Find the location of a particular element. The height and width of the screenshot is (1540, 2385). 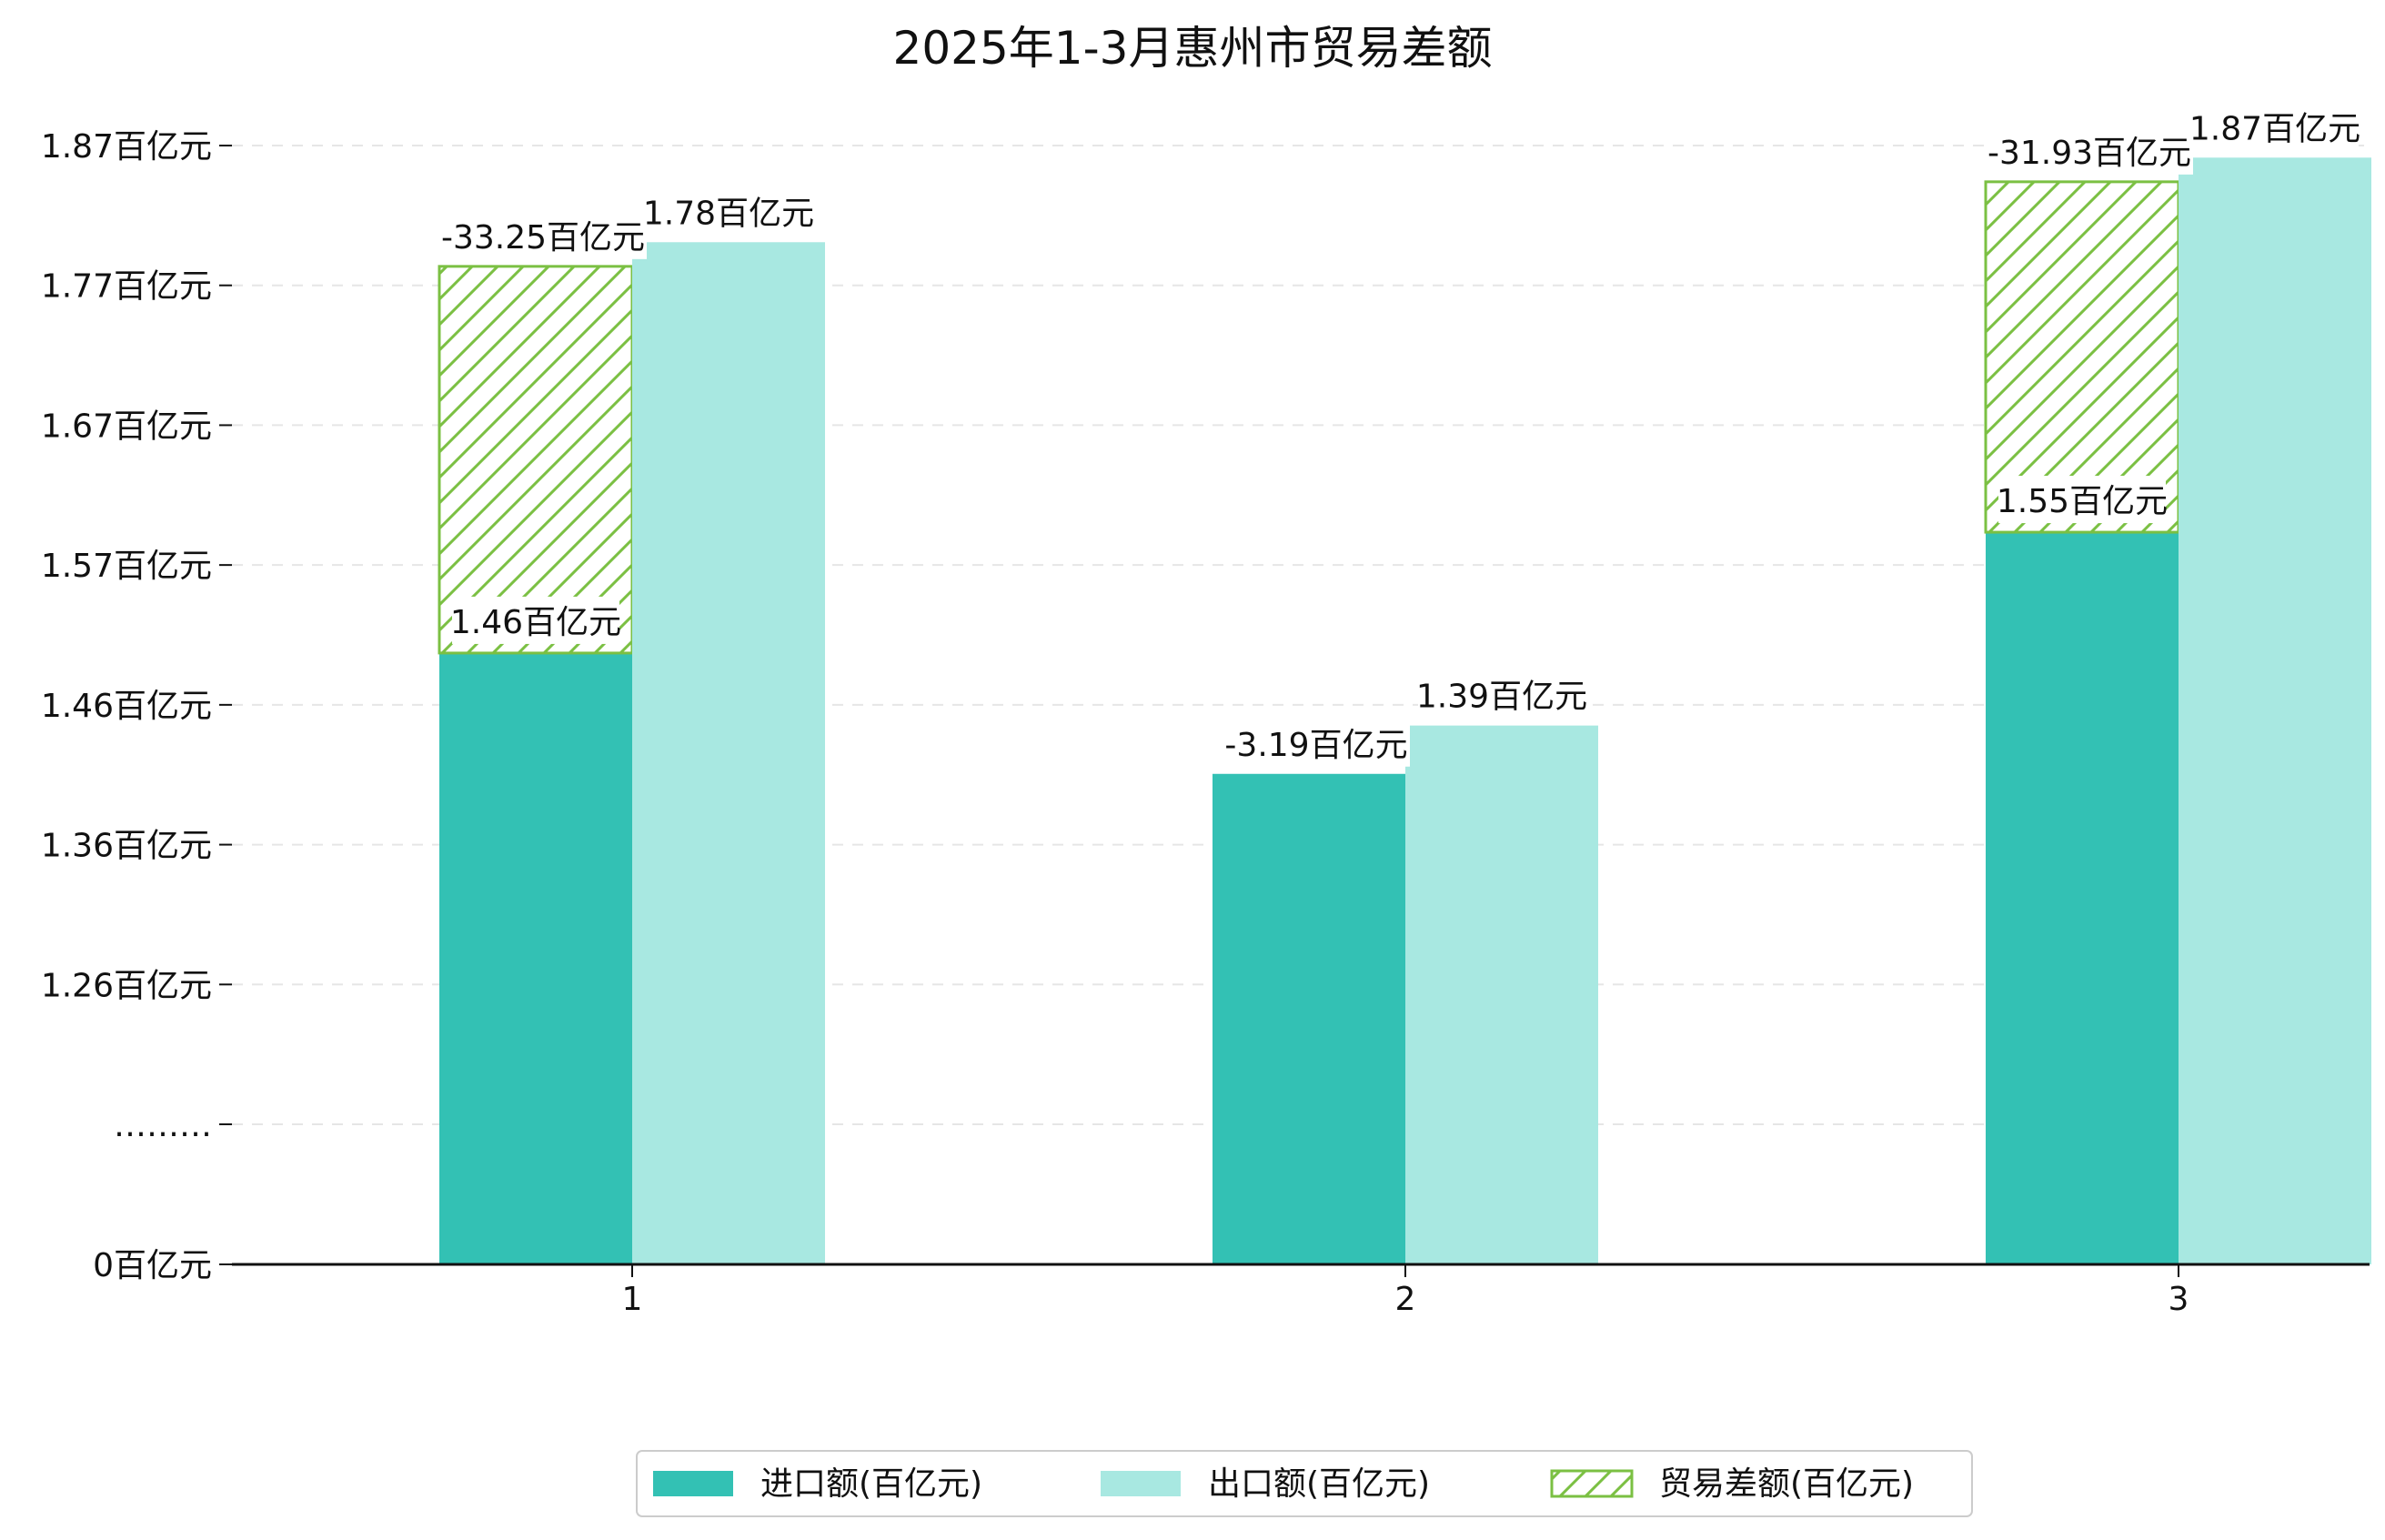

balance-label: -31.93百亿元 is located at coordinates (2089, 153).